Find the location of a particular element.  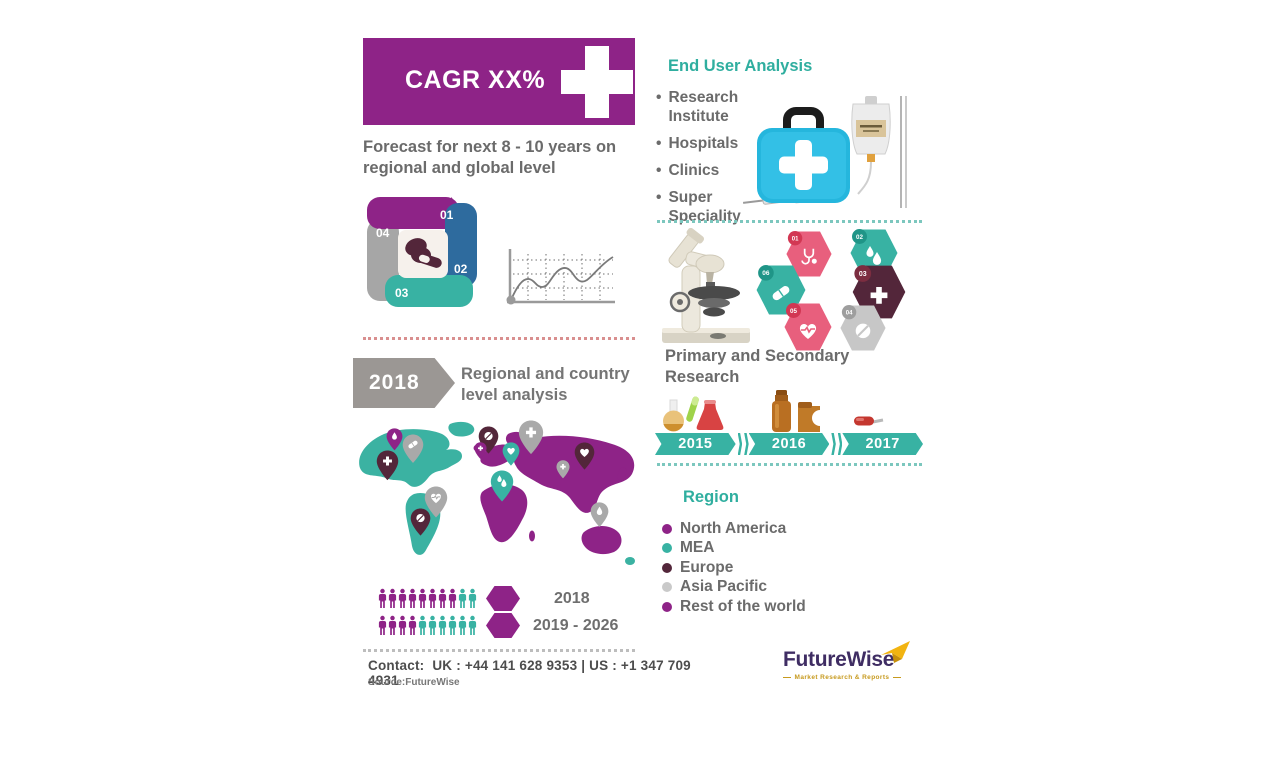

hexagon-number: 06 is located at coordinates (766, 273).